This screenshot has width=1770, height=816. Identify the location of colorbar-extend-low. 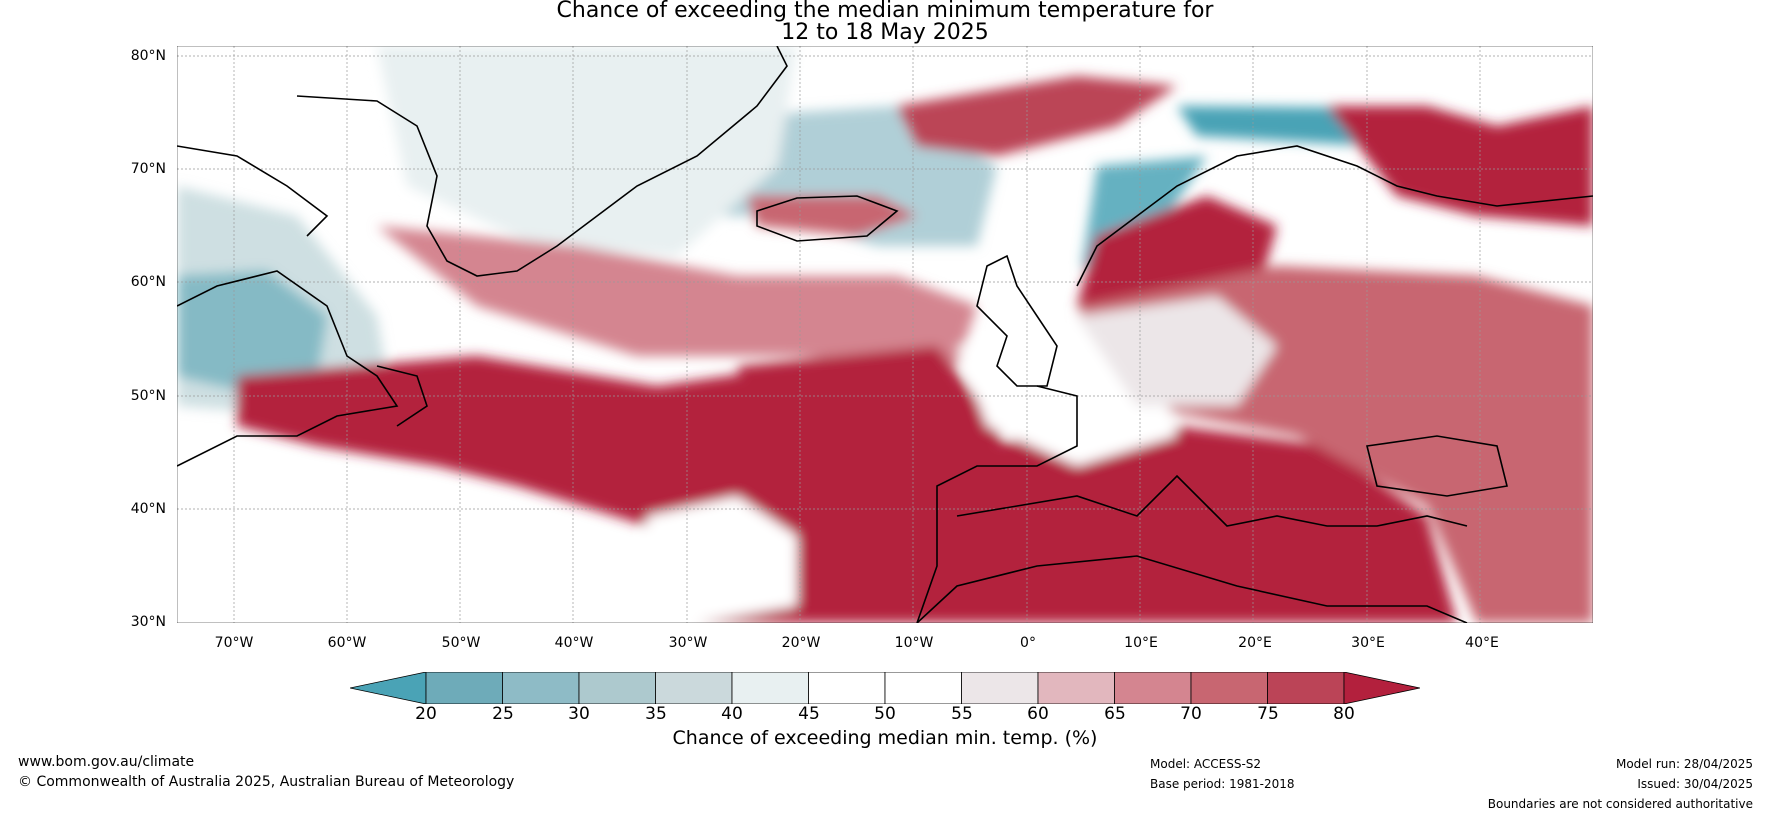
(388, 688).